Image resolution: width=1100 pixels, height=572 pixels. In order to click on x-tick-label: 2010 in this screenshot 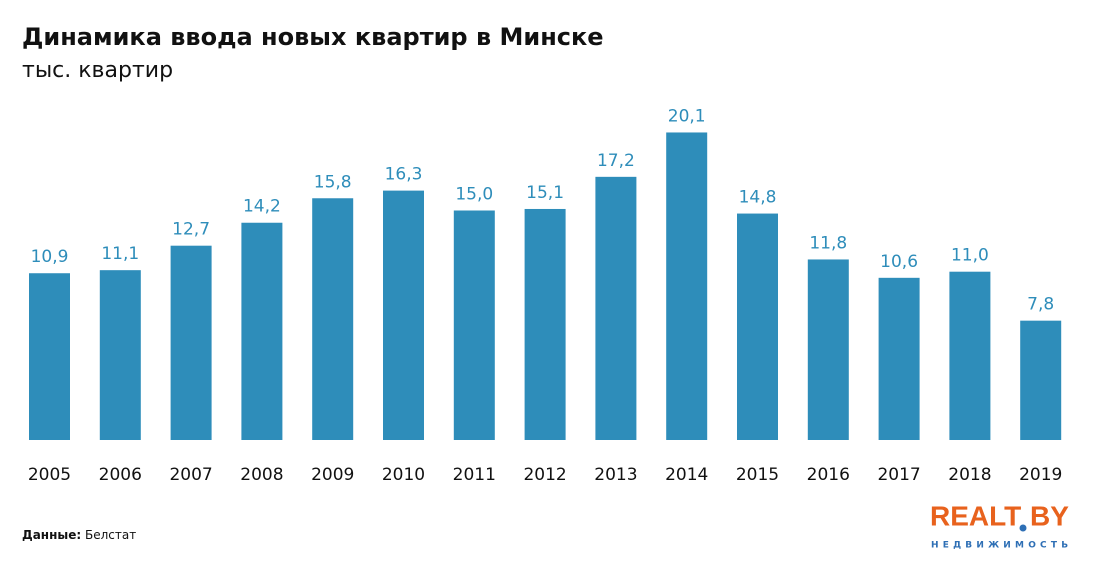, I will do `click(403, 475)`.